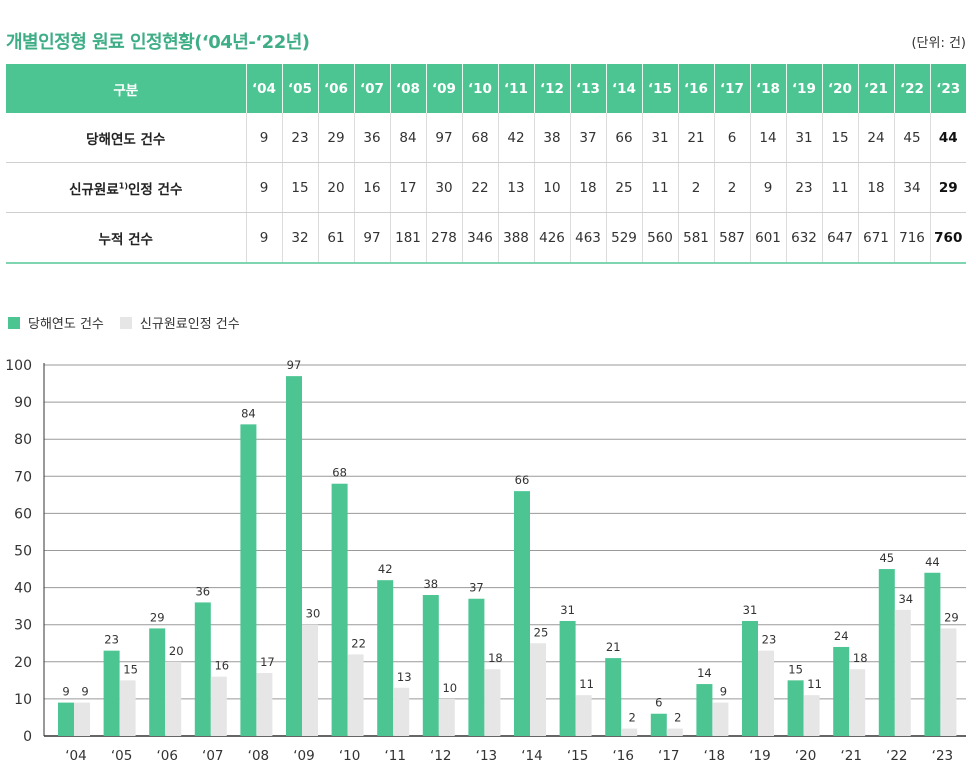  Describe the element at coordinates (803, 238) in the screenshot. I see `table-cell: 632` at that location.